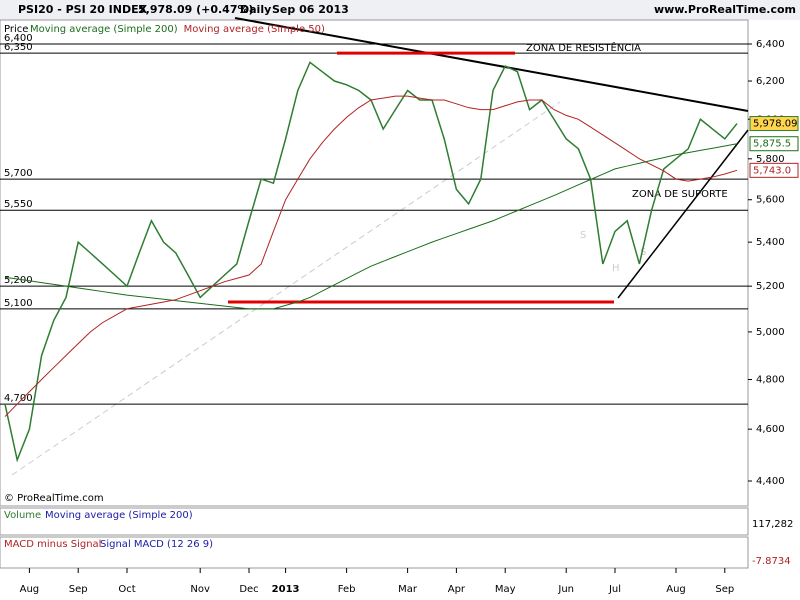 The image size is (800, 600). What do you see at coordinates (18, 280) in the screenshot?
I see `level-label: 5,200` at bounding box center [18, 280].